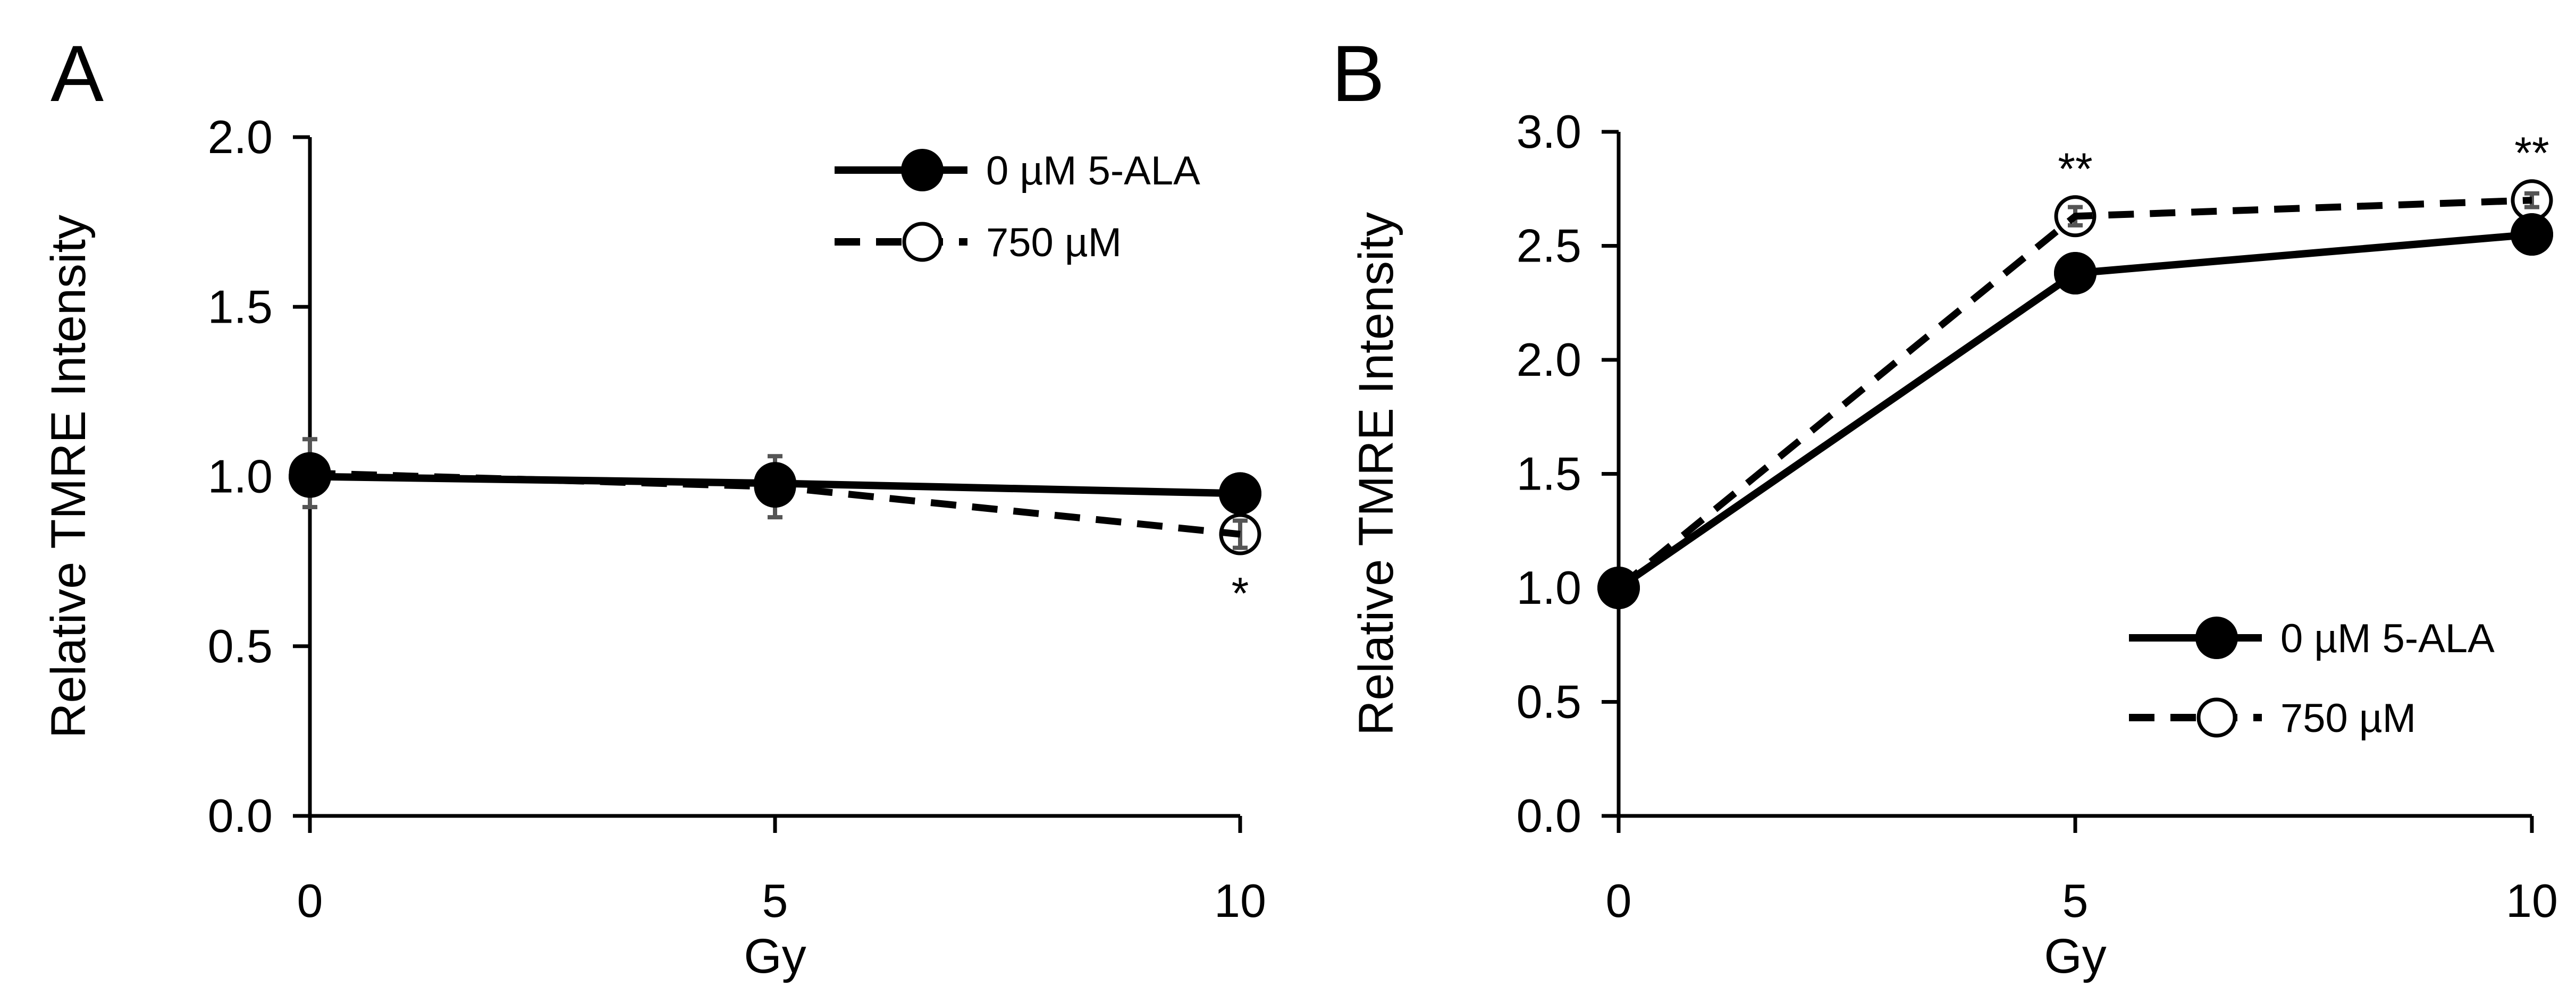 The height and width of the screenshot is (1003, 2576). Describe the element at coordinates (1358, 73) in the screenshot. I see `panel-label: B` at that location.